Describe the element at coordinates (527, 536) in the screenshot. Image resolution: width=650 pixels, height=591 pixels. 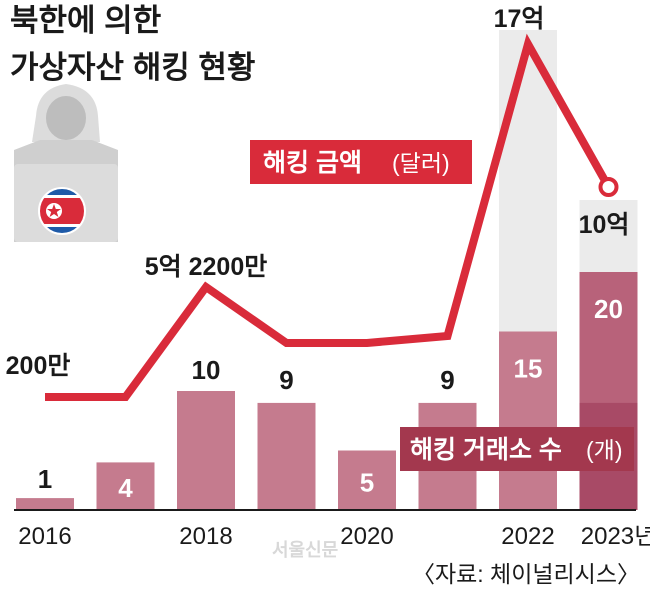
I see `x-tick-2022: 2022` at that location.